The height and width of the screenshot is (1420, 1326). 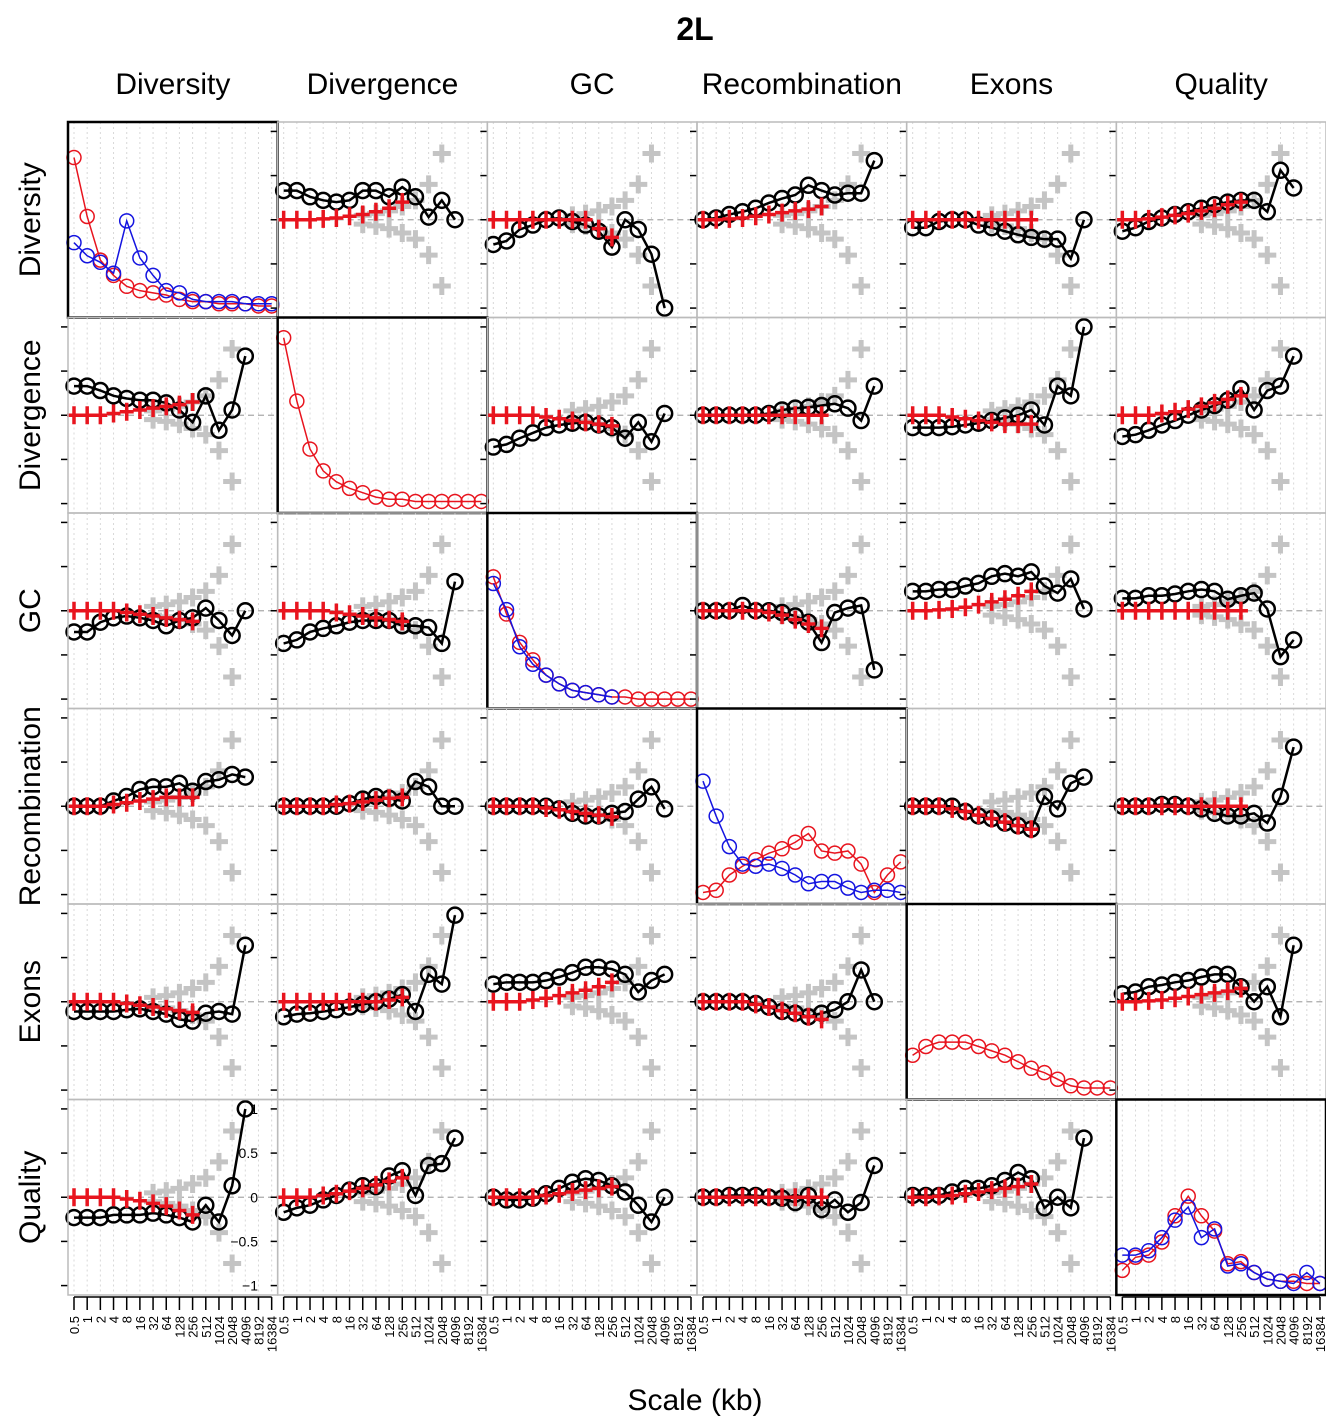 What do you see at coordinates (1294, 1330) in the screenshot?
I see `x-tick-label: 4096` at bounding box center [1294, 1330].